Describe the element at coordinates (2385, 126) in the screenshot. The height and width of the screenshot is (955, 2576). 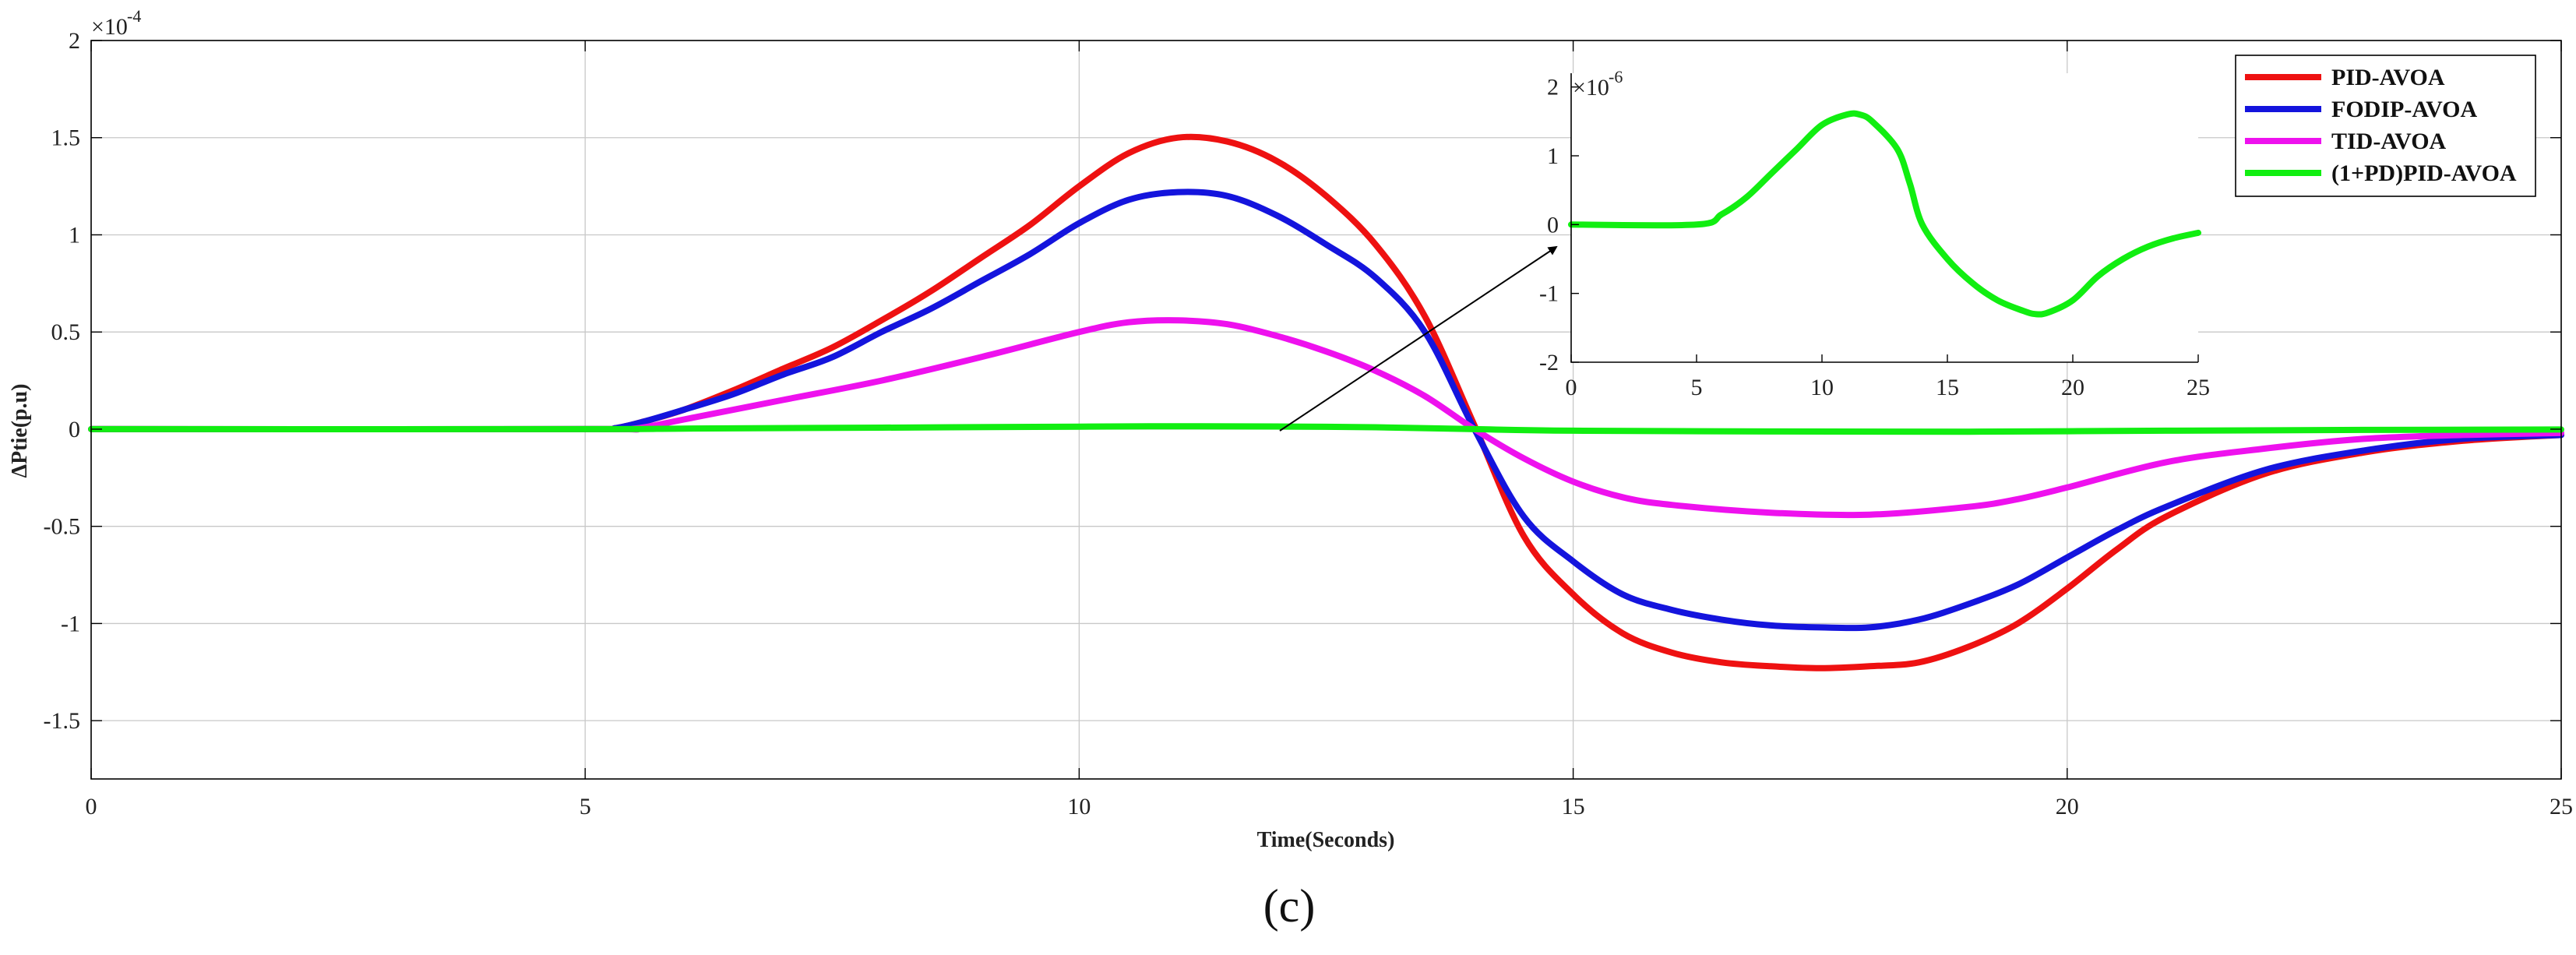
I see `legend: PID-AVOA FODIP-AVOA TID-AVOA (1+PD)PID-AVOA` at that location.